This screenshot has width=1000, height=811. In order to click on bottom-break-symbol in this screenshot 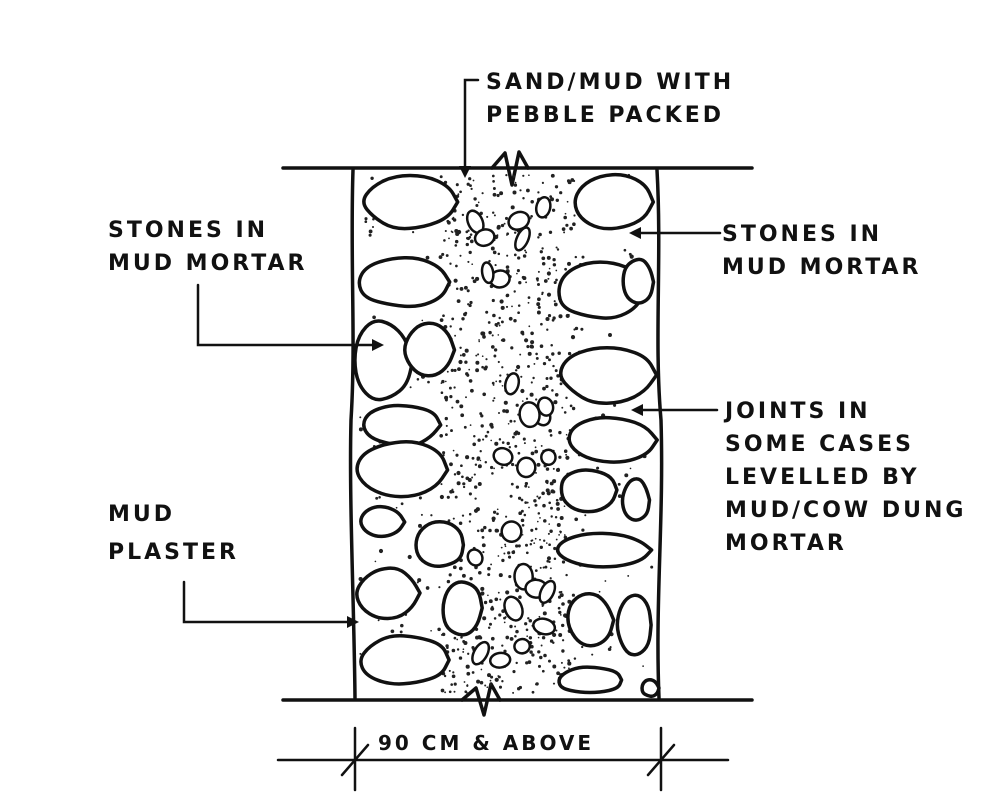, I will do `click(481, 699)`.